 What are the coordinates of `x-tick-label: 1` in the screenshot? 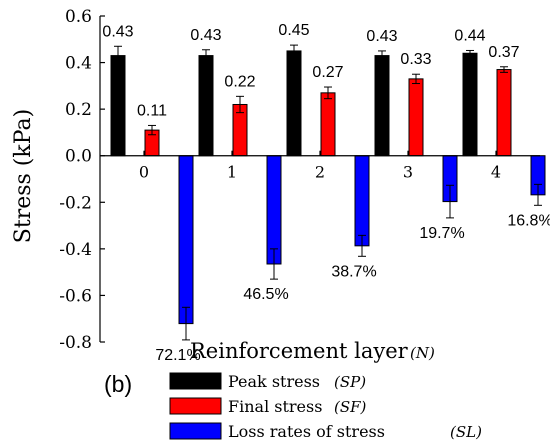 It's located at (232, 172).